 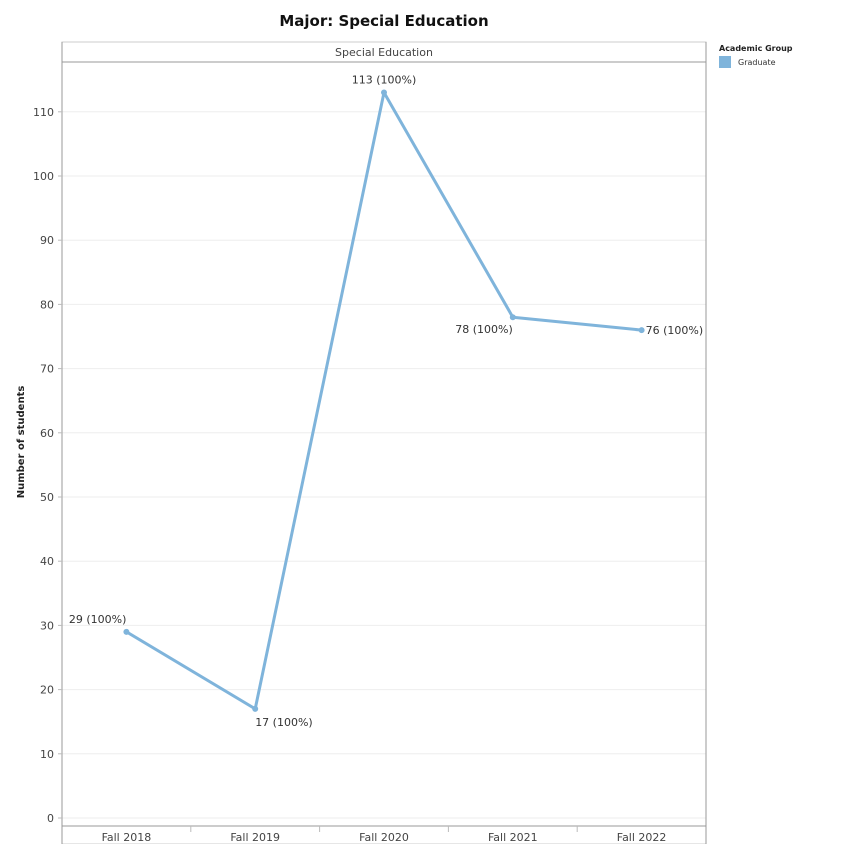 I want to click on x-tick-label: Fall 2019, so click(x=255, y=837).